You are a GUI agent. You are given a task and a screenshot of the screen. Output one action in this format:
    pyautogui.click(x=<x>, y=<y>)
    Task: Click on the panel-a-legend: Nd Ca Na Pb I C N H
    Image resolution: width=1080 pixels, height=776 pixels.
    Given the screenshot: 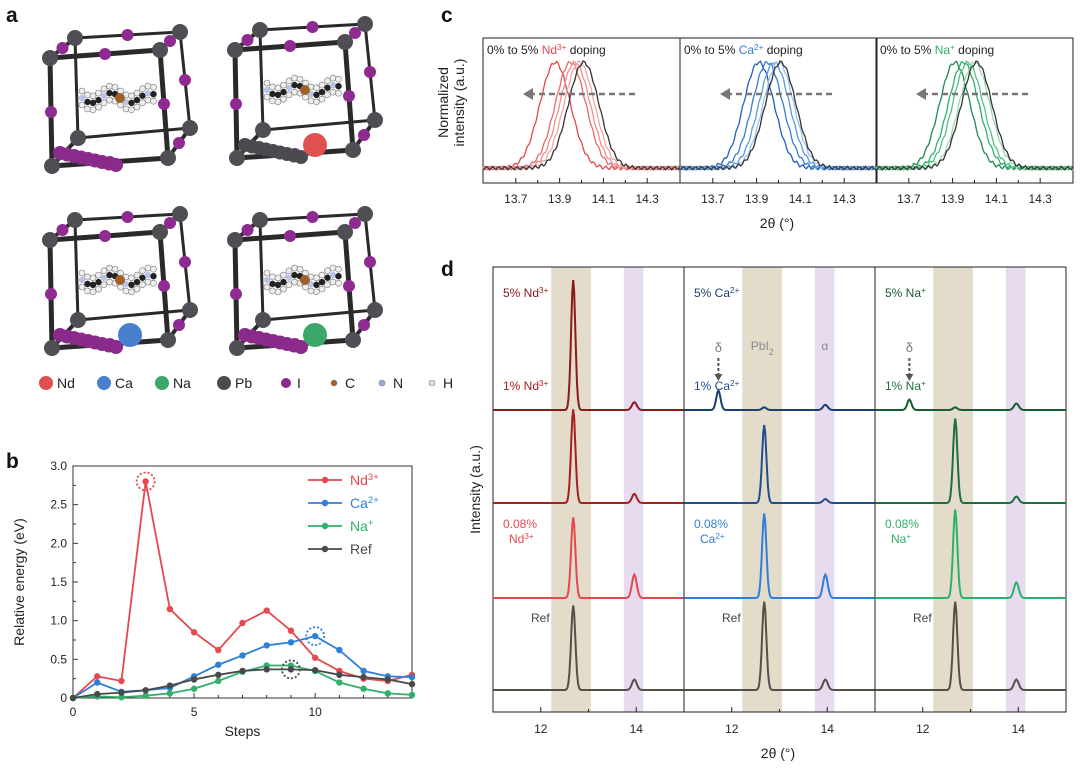 What is the action you would take?
    pyautogui.click(x=246, y=383)
    